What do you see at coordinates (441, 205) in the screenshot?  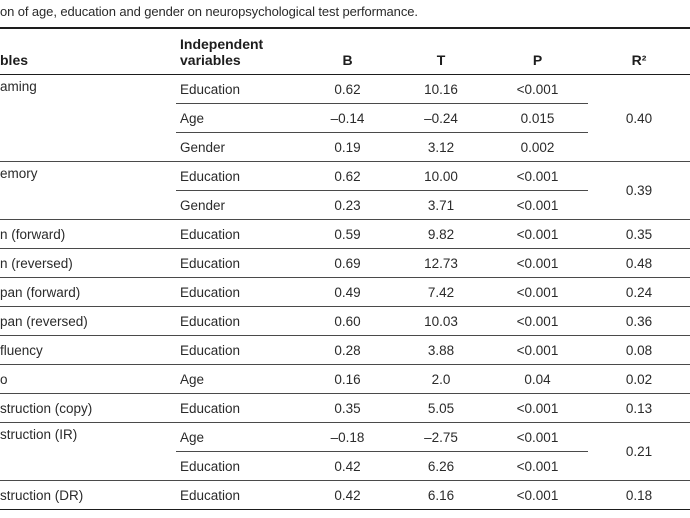 I see `row-t: 3.71` at bounding box center [441, 205].